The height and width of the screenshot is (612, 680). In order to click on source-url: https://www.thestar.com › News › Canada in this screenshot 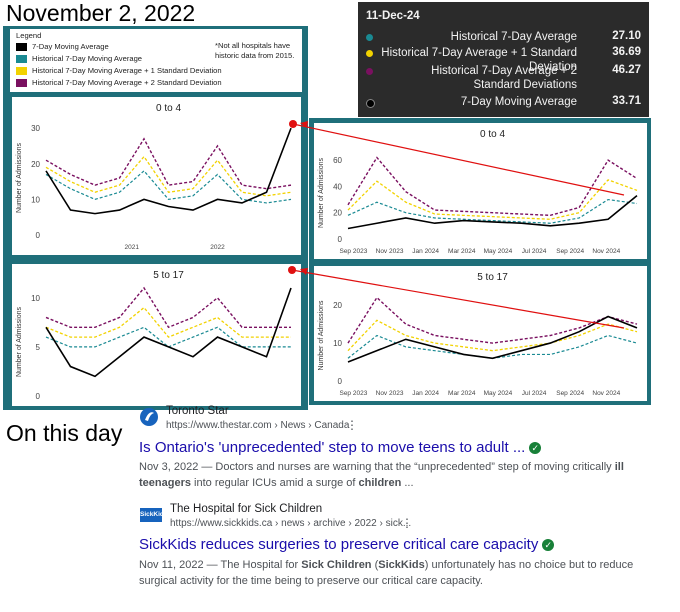, I will do `click(258, 425)`.